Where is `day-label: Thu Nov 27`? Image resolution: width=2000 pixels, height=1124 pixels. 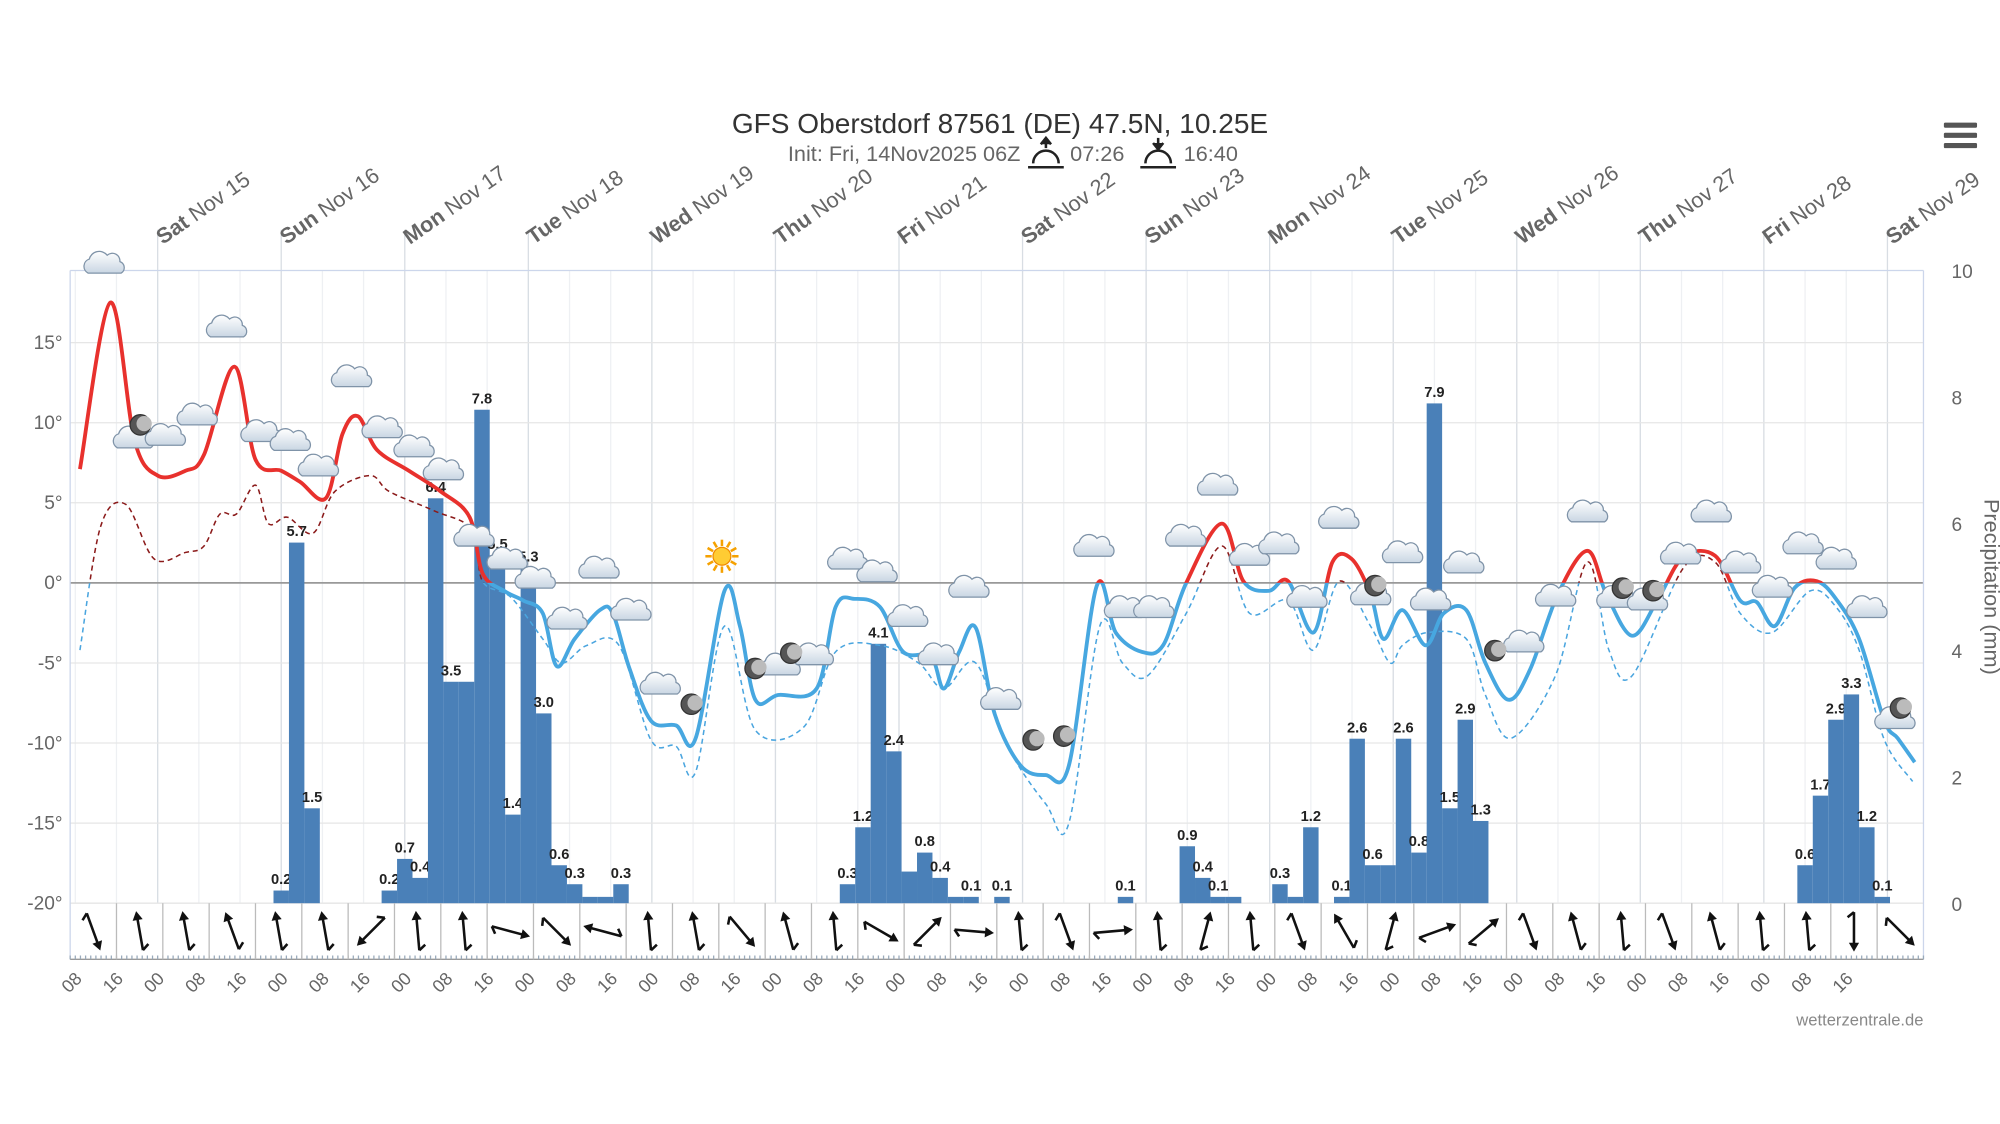 day-label: Thu Nov 27 is located at coordinates (1688, 206).